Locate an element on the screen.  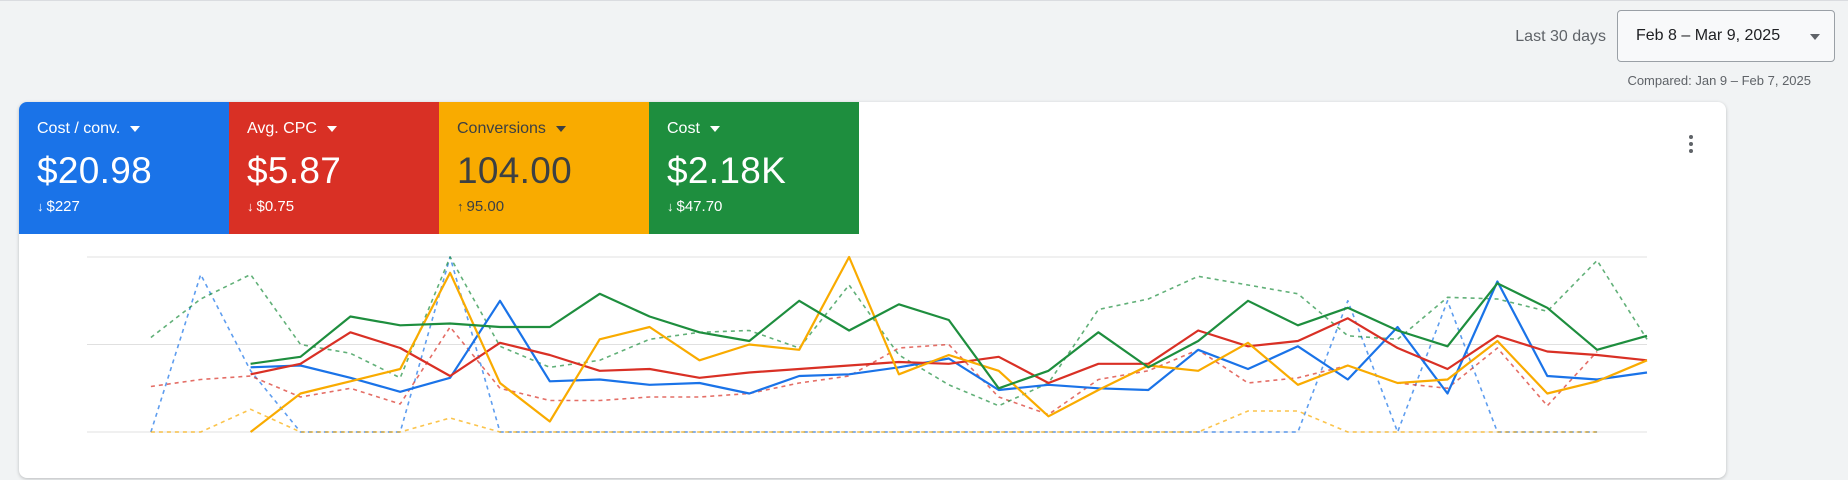
dropdown-caret-icon is located at coordinates (1815, 37).